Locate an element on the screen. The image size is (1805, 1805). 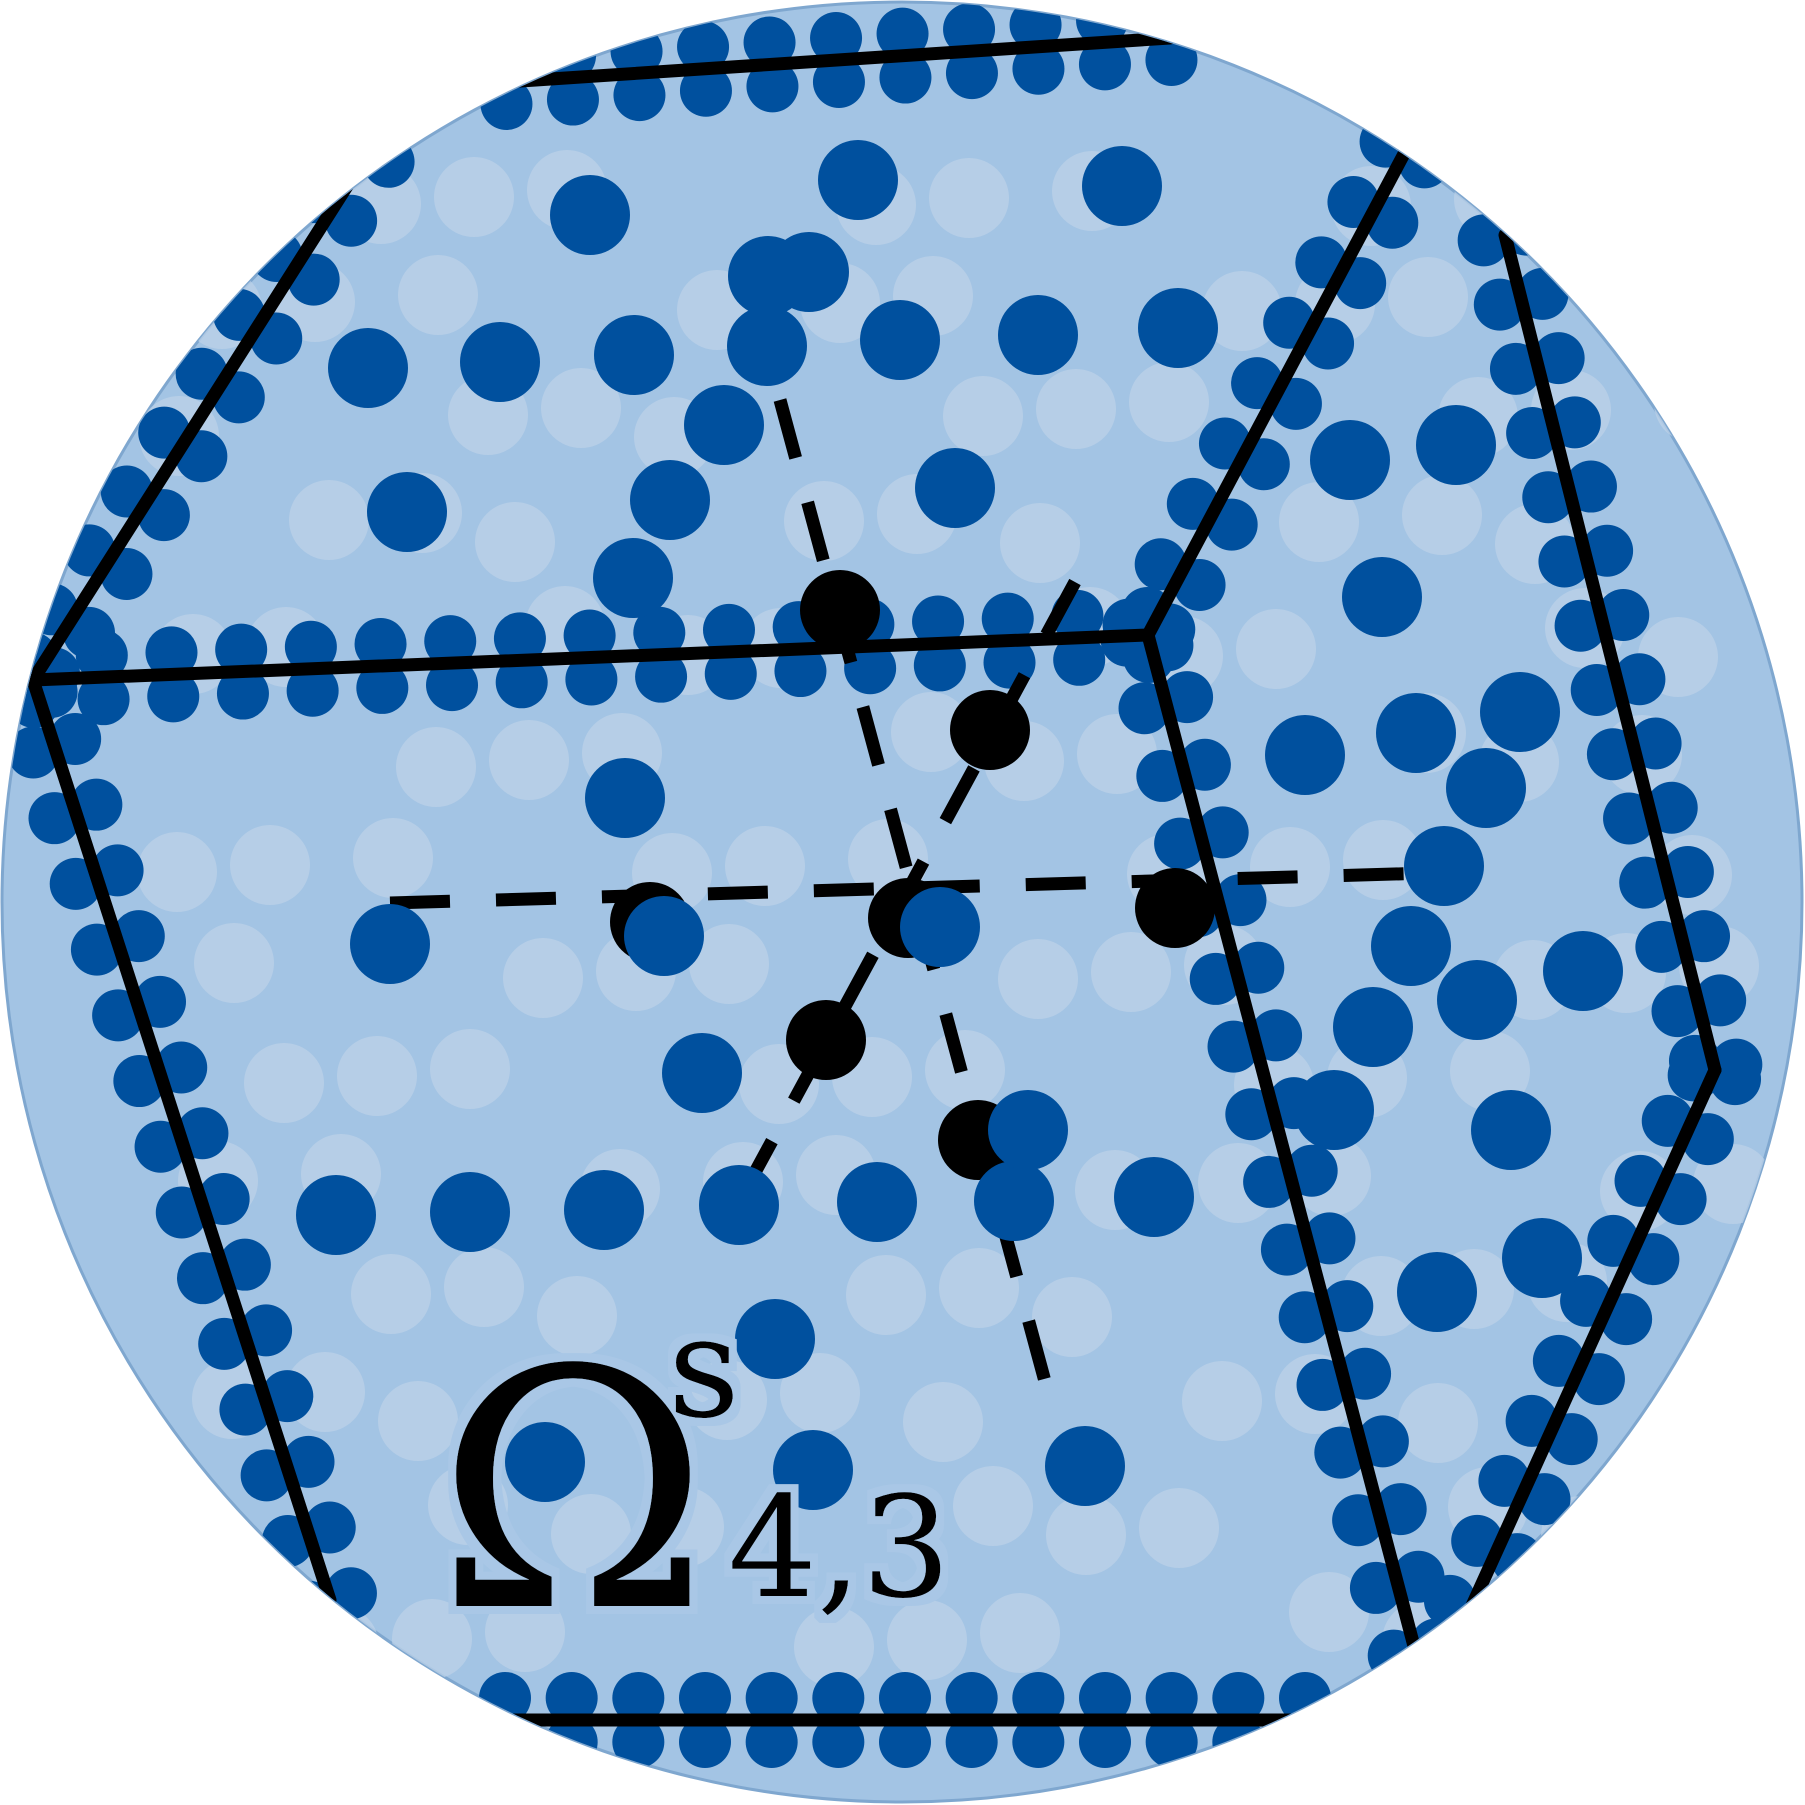
dashed-axis is located at coordinates (910, 888).